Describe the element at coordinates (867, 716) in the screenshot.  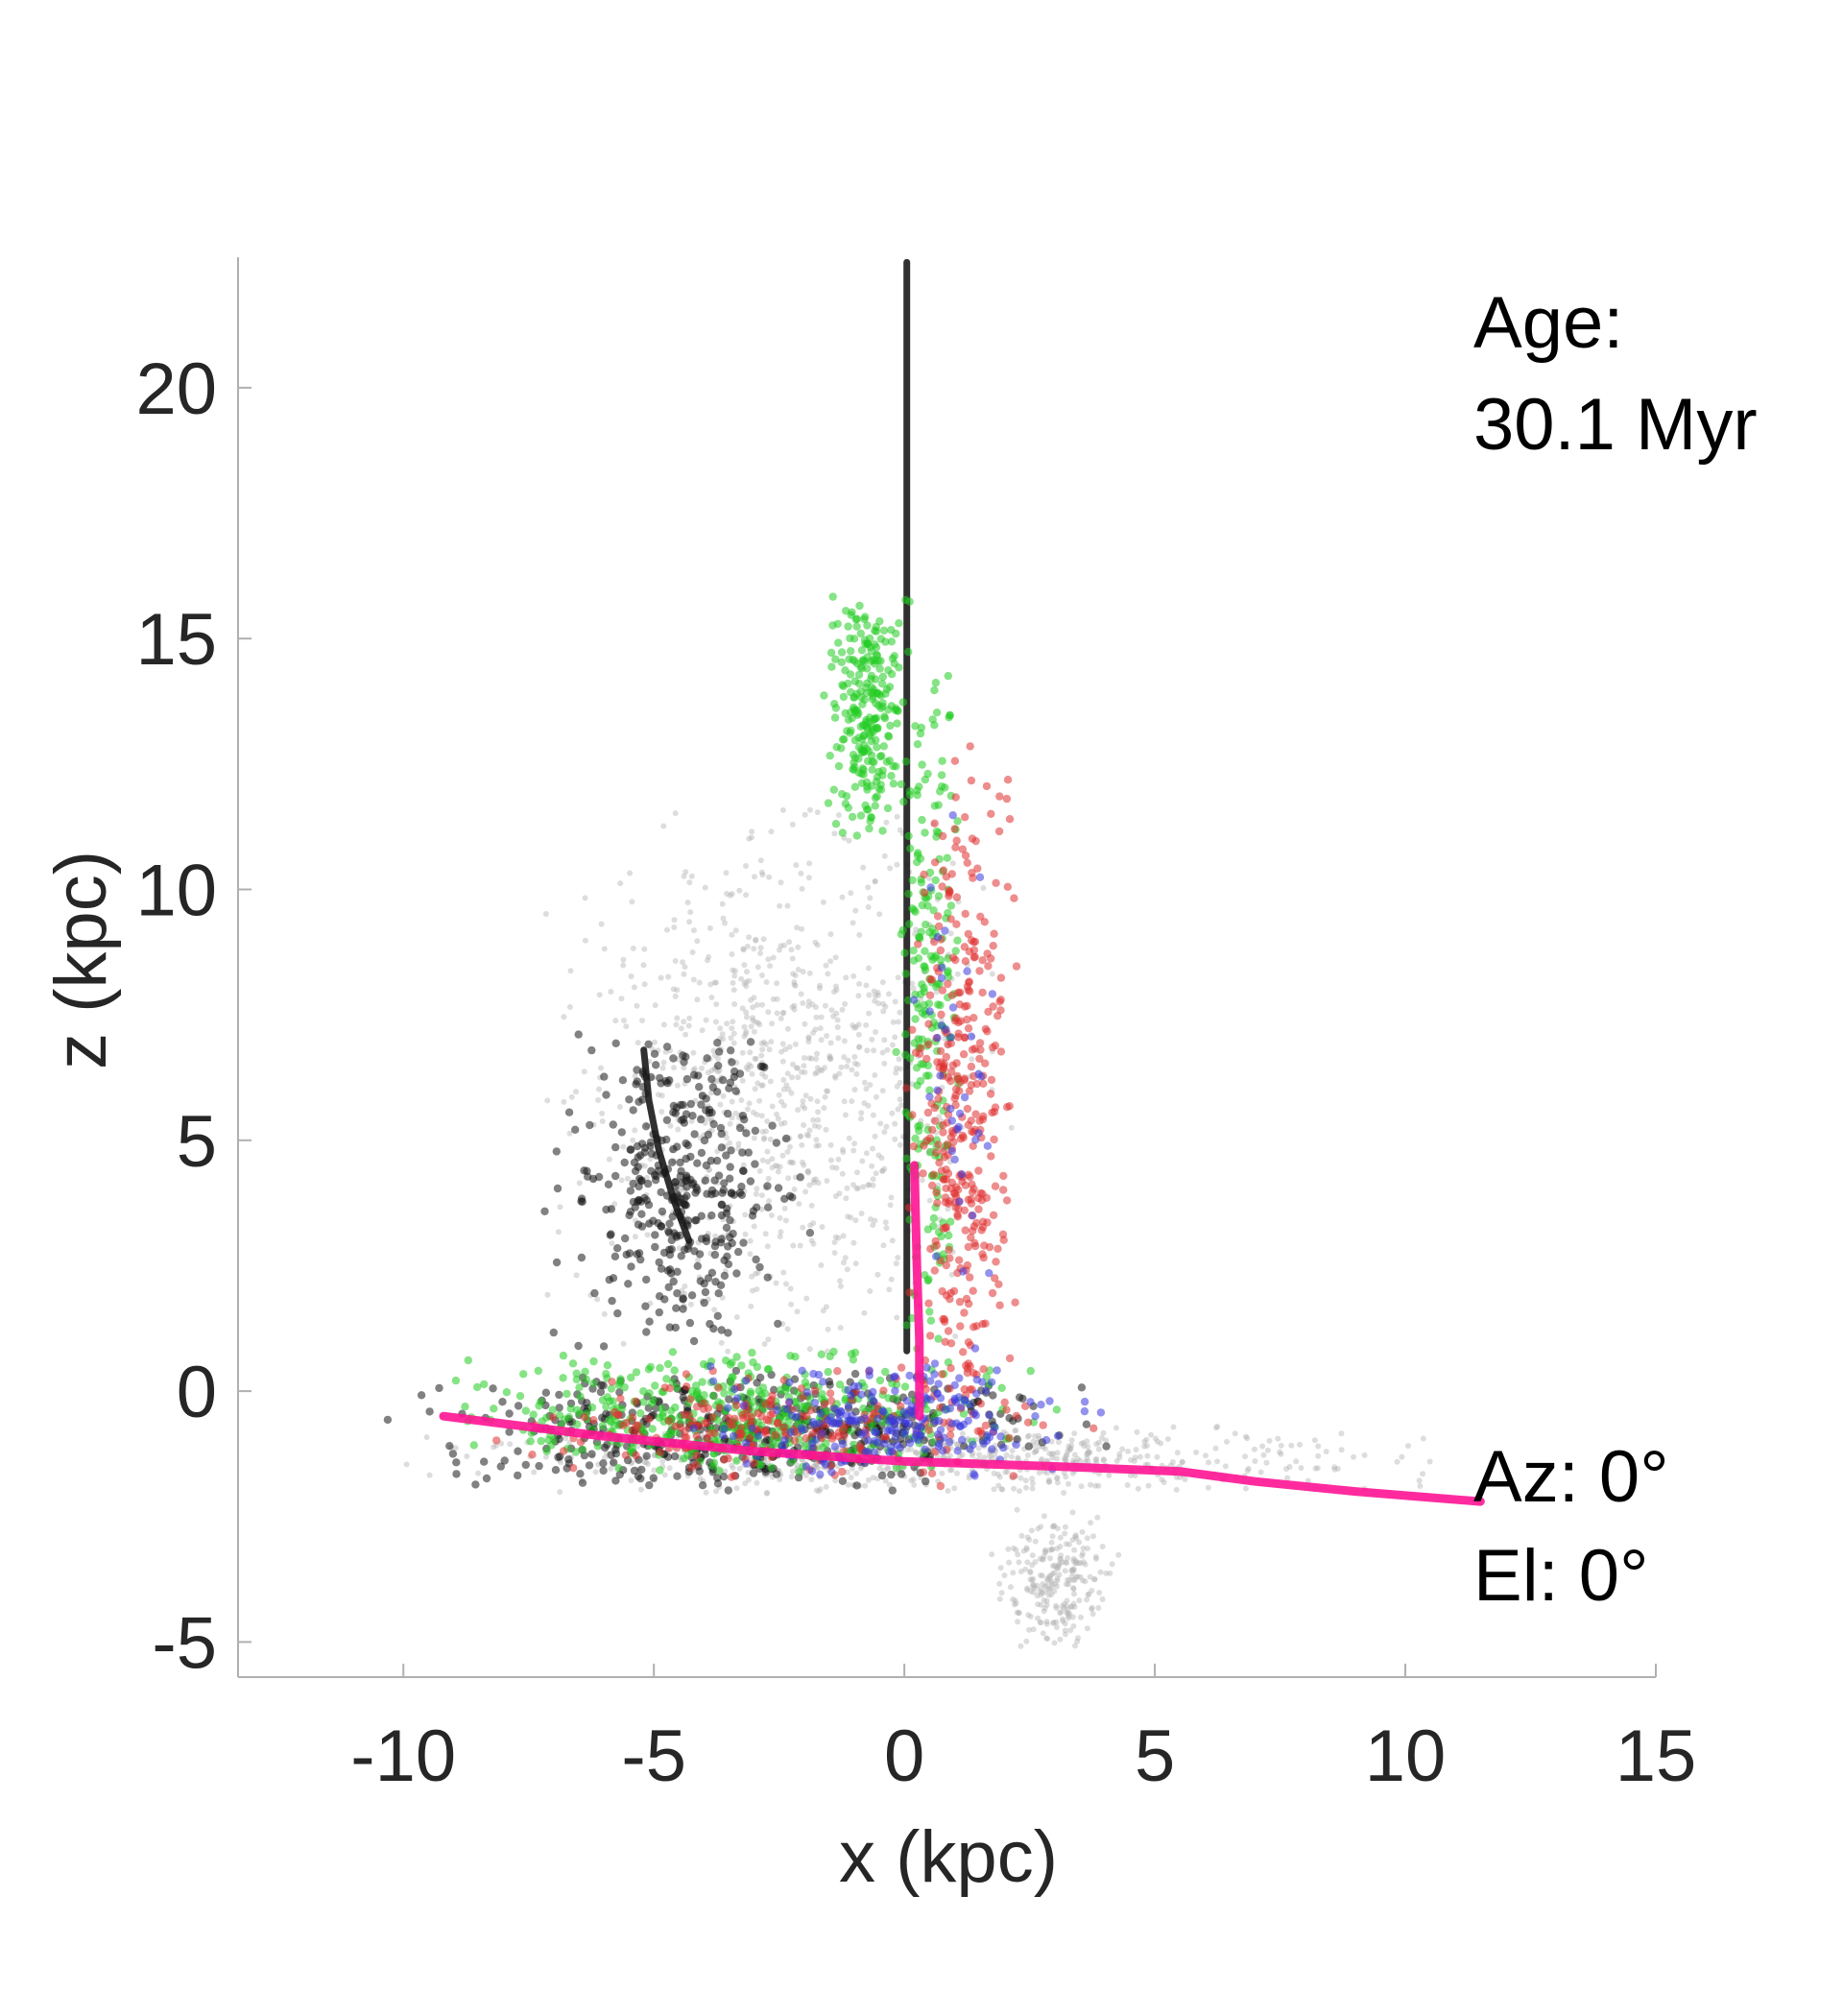
I see `green-point-cloud` at that location.